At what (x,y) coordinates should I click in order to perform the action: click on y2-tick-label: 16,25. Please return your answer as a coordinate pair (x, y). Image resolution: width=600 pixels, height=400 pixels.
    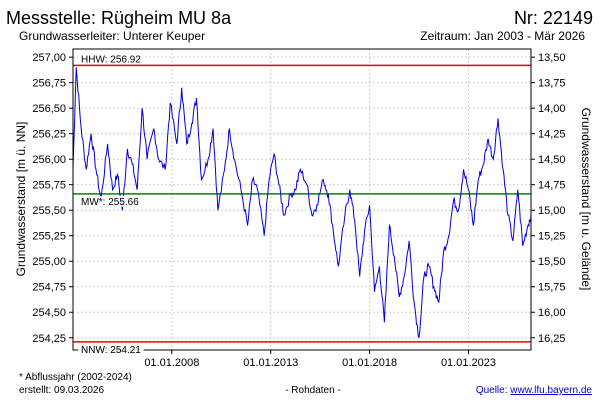
    Looking at the image, I should click on (552, 339).